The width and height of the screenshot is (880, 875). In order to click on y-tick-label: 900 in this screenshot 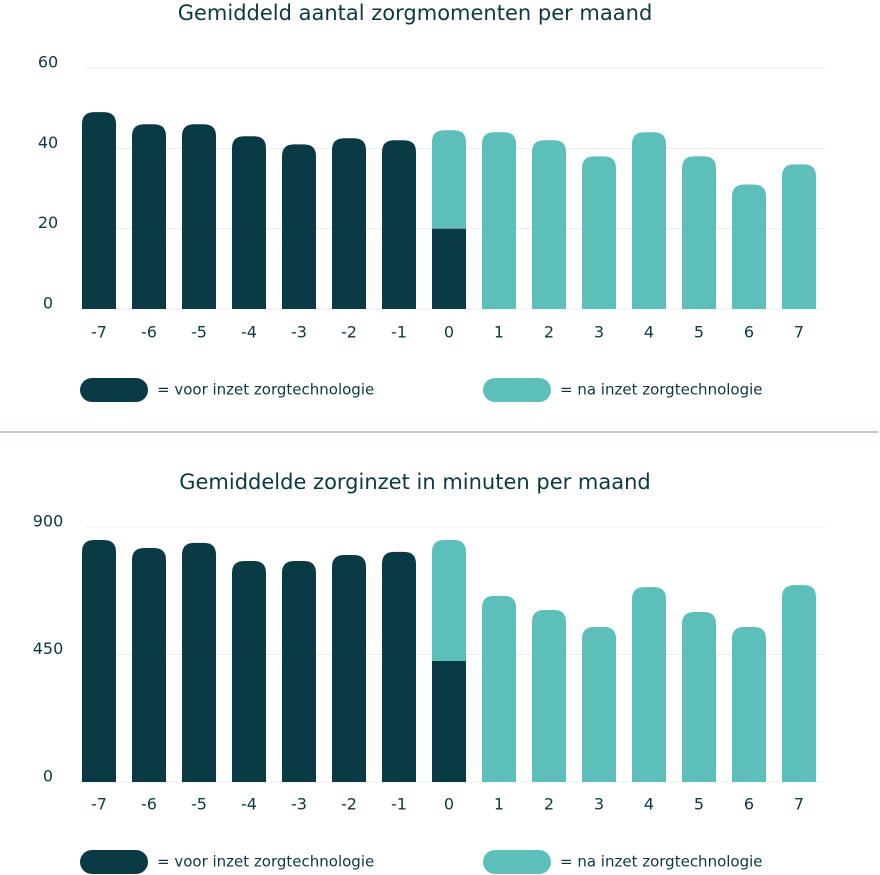, I will do `click(48, 521)`.